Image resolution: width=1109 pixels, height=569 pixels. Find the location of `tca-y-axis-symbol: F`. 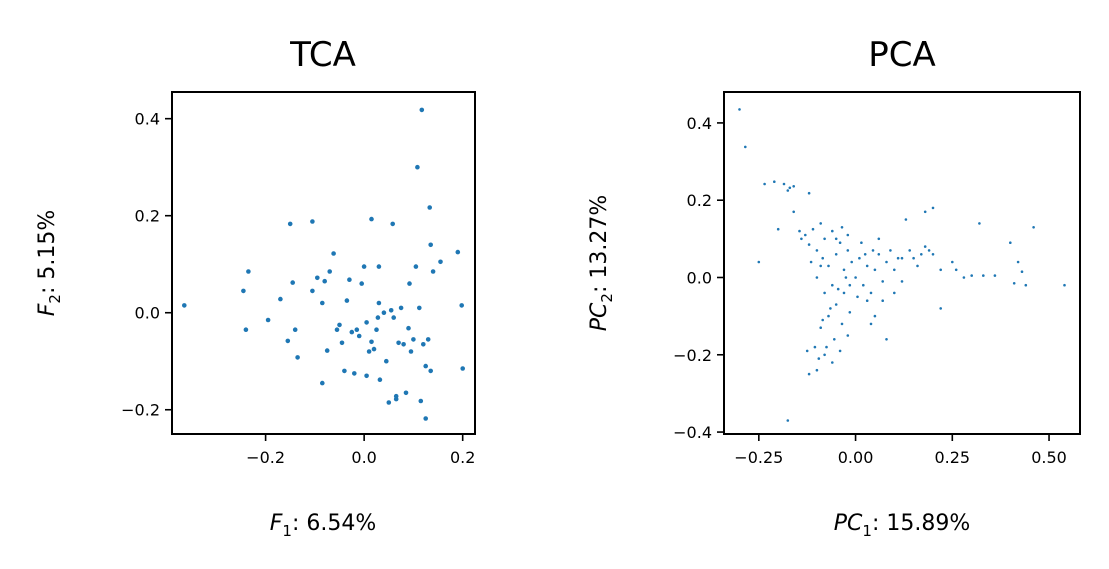

tca-y-axis-symbol: F is located at coordinates (47, 309).